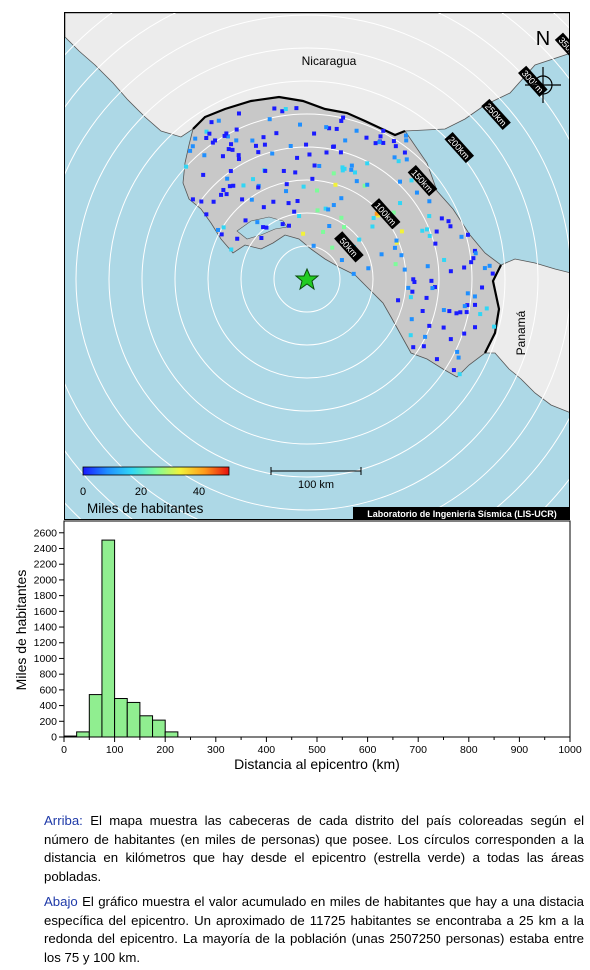 This screenshot has height=970, width=590. Describe the element at coordinates (469, 750) in the screenshot. I see `x-tick-label: 800` at that location.